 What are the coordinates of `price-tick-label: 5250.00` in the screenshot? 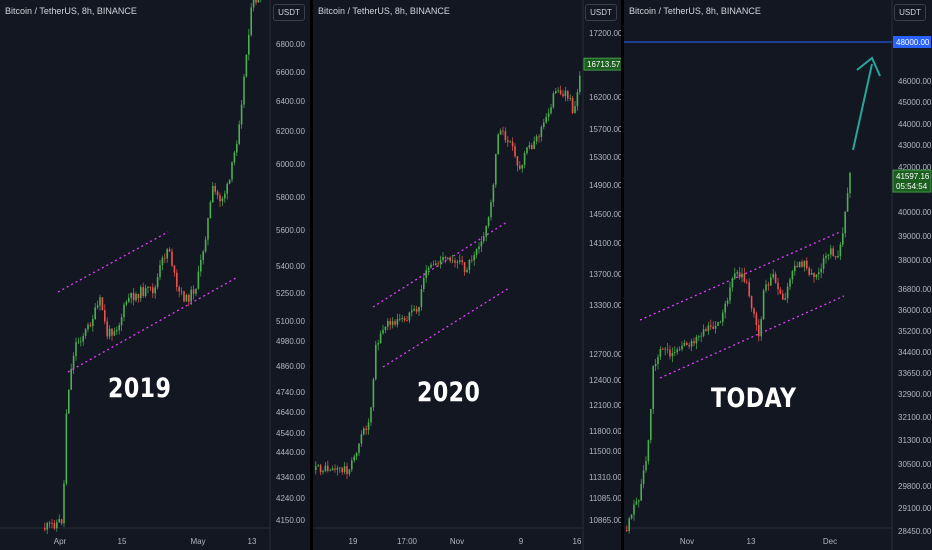 It's located at (290, 293).